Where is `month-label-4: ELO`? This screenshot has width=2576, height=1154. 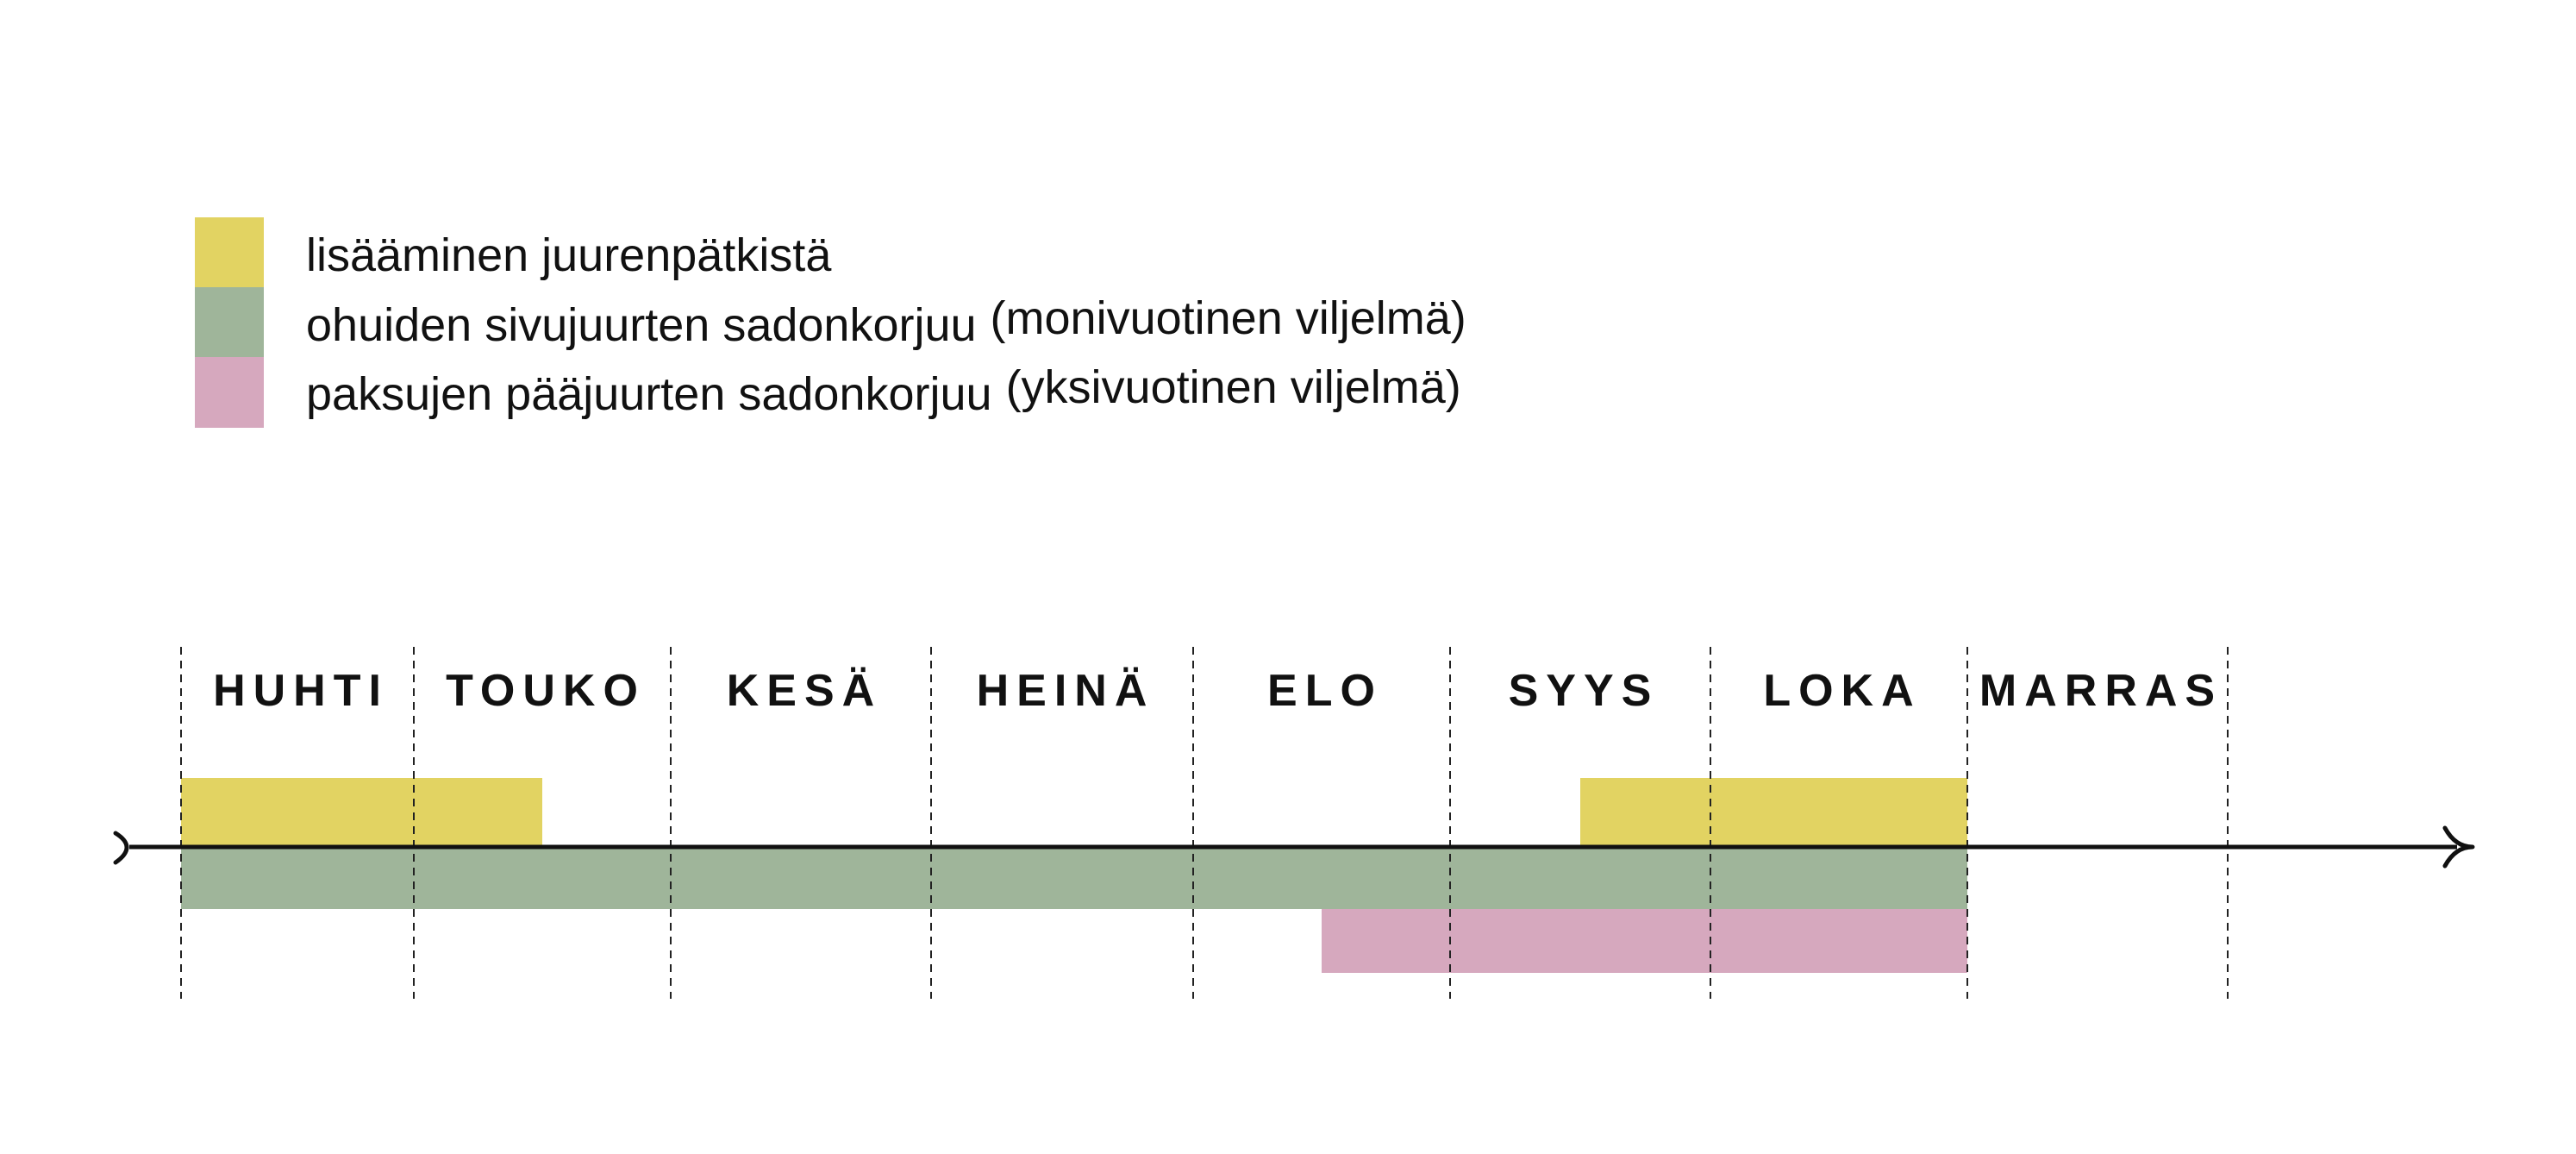 month-label-4: ELO is located at coordinates (1325, 691).